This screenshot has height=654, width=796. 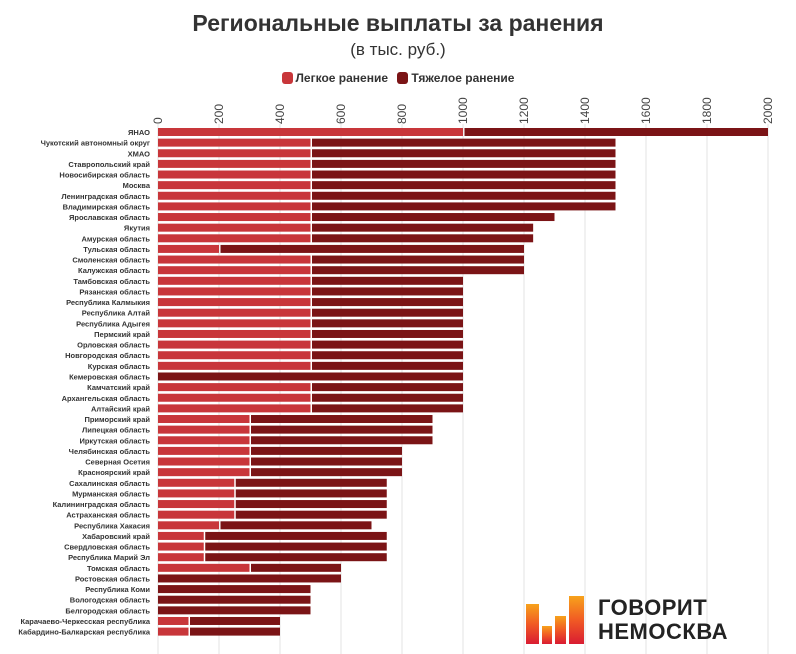 What do you see at coordinates (280, 114) in the screenshot?
I see `x-tick-label: 400` at bounding box center [280, 114].